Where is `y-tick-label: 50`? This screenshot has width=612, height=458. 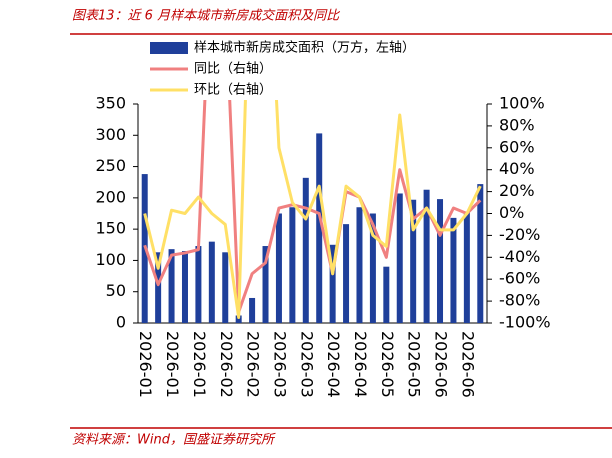 y-tick-label: 50 is located at coordinates (116, 290).